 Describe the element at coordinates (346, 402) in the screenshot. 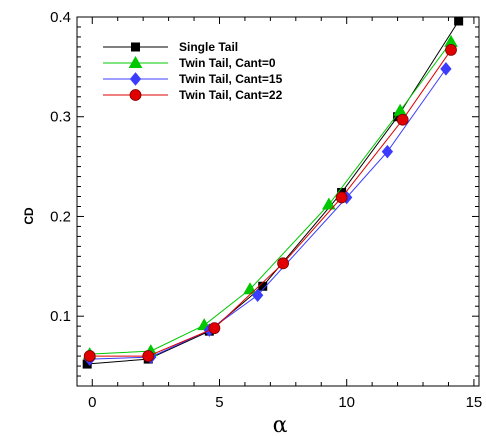

I see `x-tick-label: 10` at that location.